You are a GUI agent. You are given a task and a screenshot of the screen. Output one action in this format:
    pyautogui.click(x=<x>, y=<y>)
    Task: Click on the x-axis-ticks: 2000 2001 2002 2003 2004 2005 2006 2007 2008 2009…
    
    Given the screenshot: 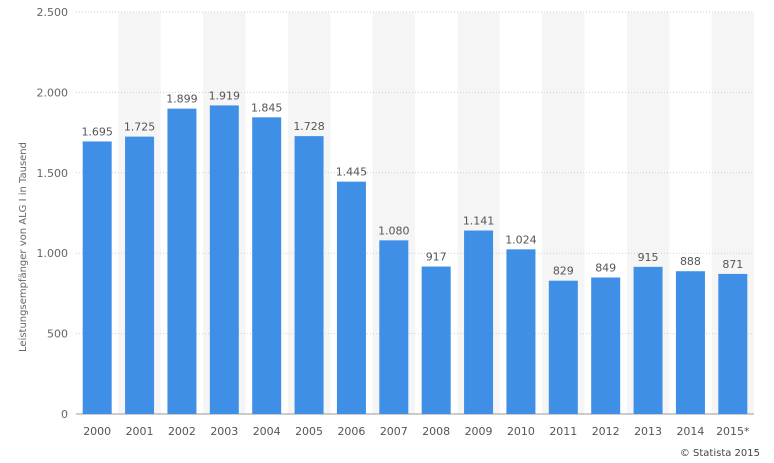 What is the action you would take?
    pyautogui.click(x=416, y=431)
    